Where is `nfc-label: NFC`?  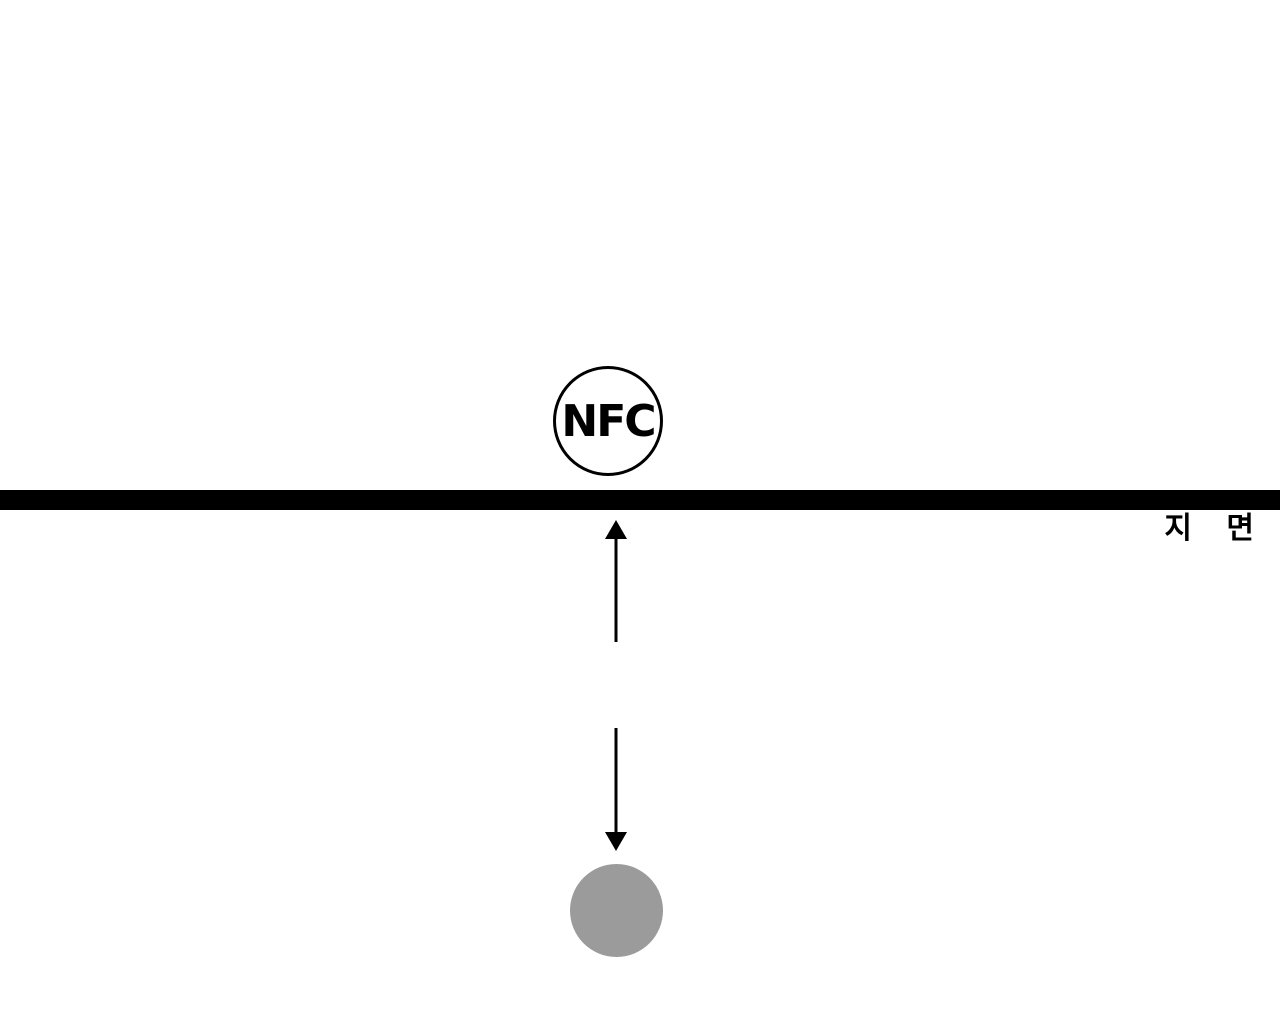 nfc-label: NFC is located at coordinates (608, 421).